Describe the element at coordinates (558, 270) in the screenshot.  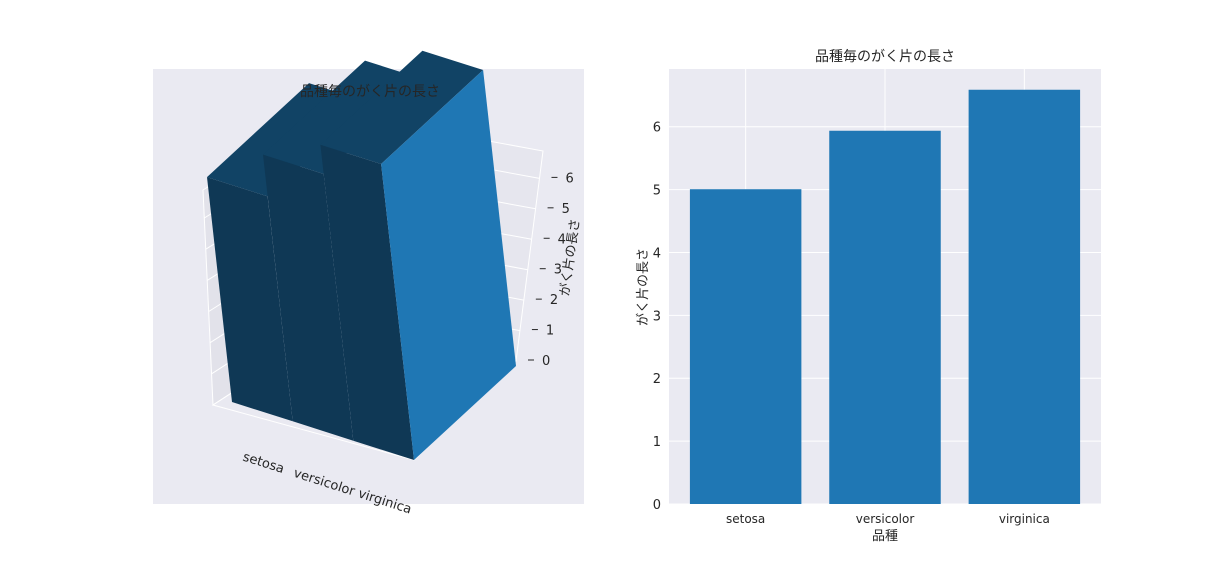
I see `z-tick-label-3: 3` at that location.